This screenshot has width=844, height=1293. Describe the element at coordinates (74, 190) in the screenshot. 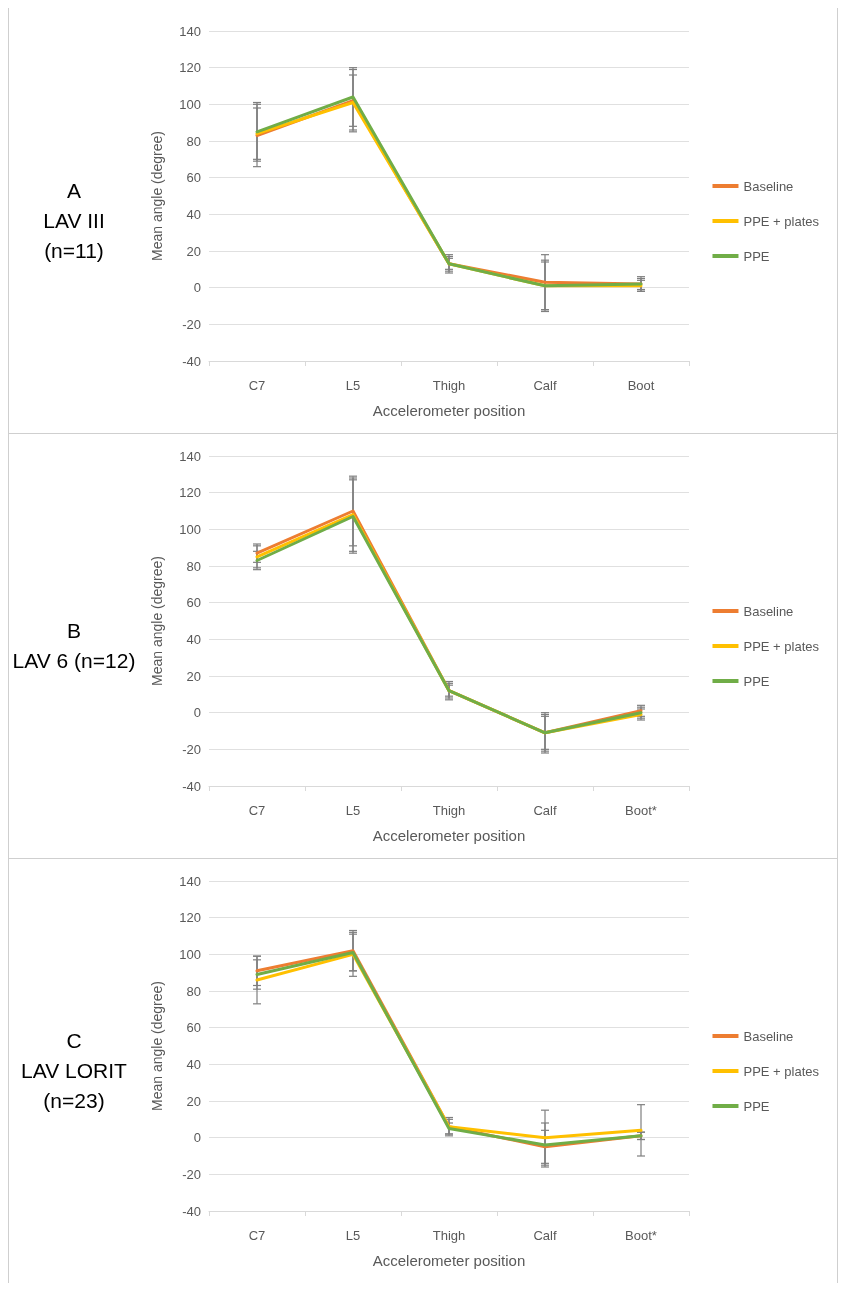

I see `text: A` at that location.